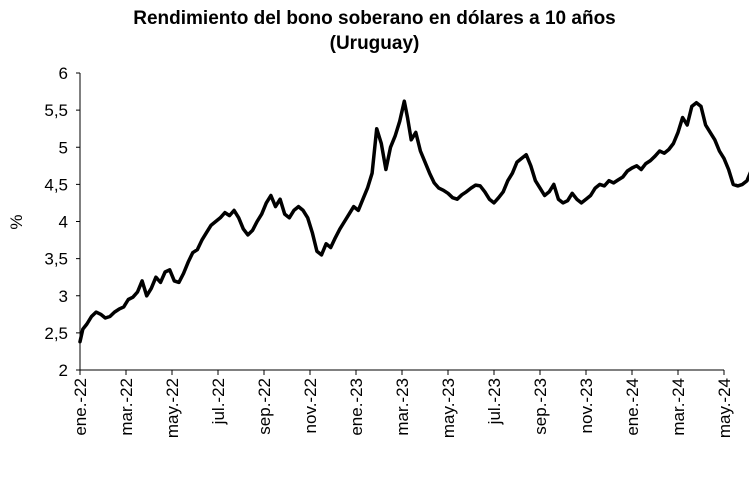 The width and height of the screenshot is (749, 478). I want to click on x-tick-label: may.-23, so click(448, 408).